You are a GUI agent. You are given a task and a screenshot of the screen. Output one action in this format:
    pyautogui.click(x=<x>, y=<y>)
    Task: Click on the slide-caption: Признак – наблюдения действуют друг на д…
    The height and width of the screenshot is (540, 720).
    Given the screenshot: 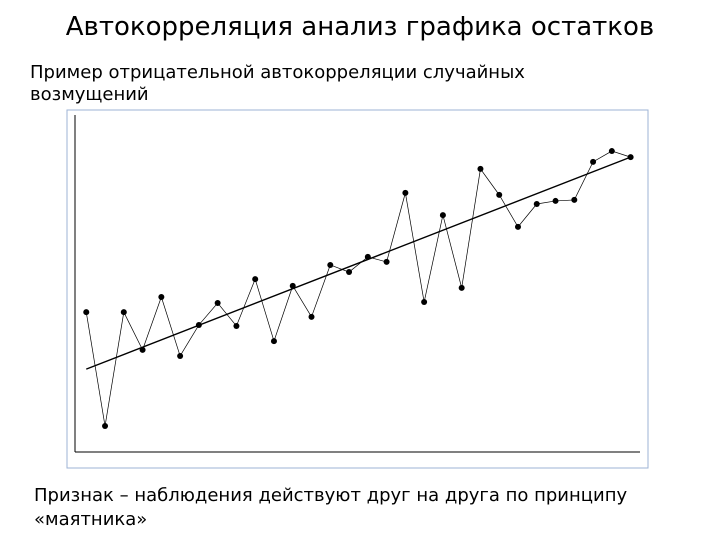 What is the action you would take?
    pyautogui.click(x=331, y=507)
    